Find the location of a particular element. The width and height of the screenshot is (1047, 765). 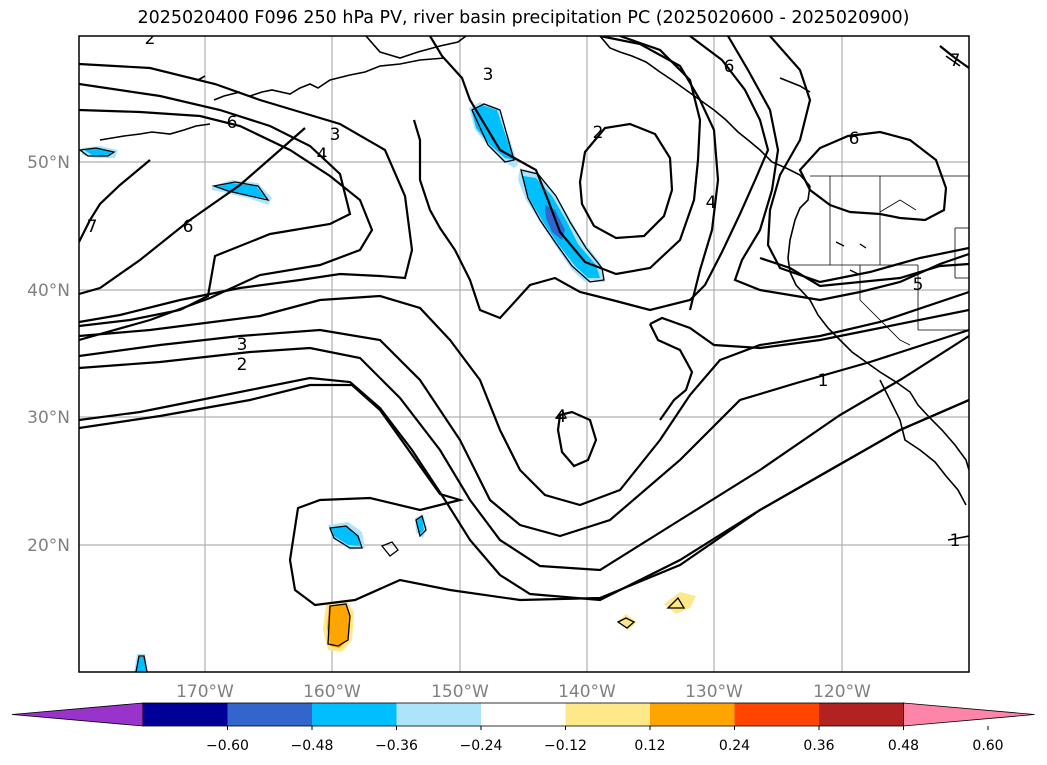

lat-label: 20°N is located at coordinates (48, 546).